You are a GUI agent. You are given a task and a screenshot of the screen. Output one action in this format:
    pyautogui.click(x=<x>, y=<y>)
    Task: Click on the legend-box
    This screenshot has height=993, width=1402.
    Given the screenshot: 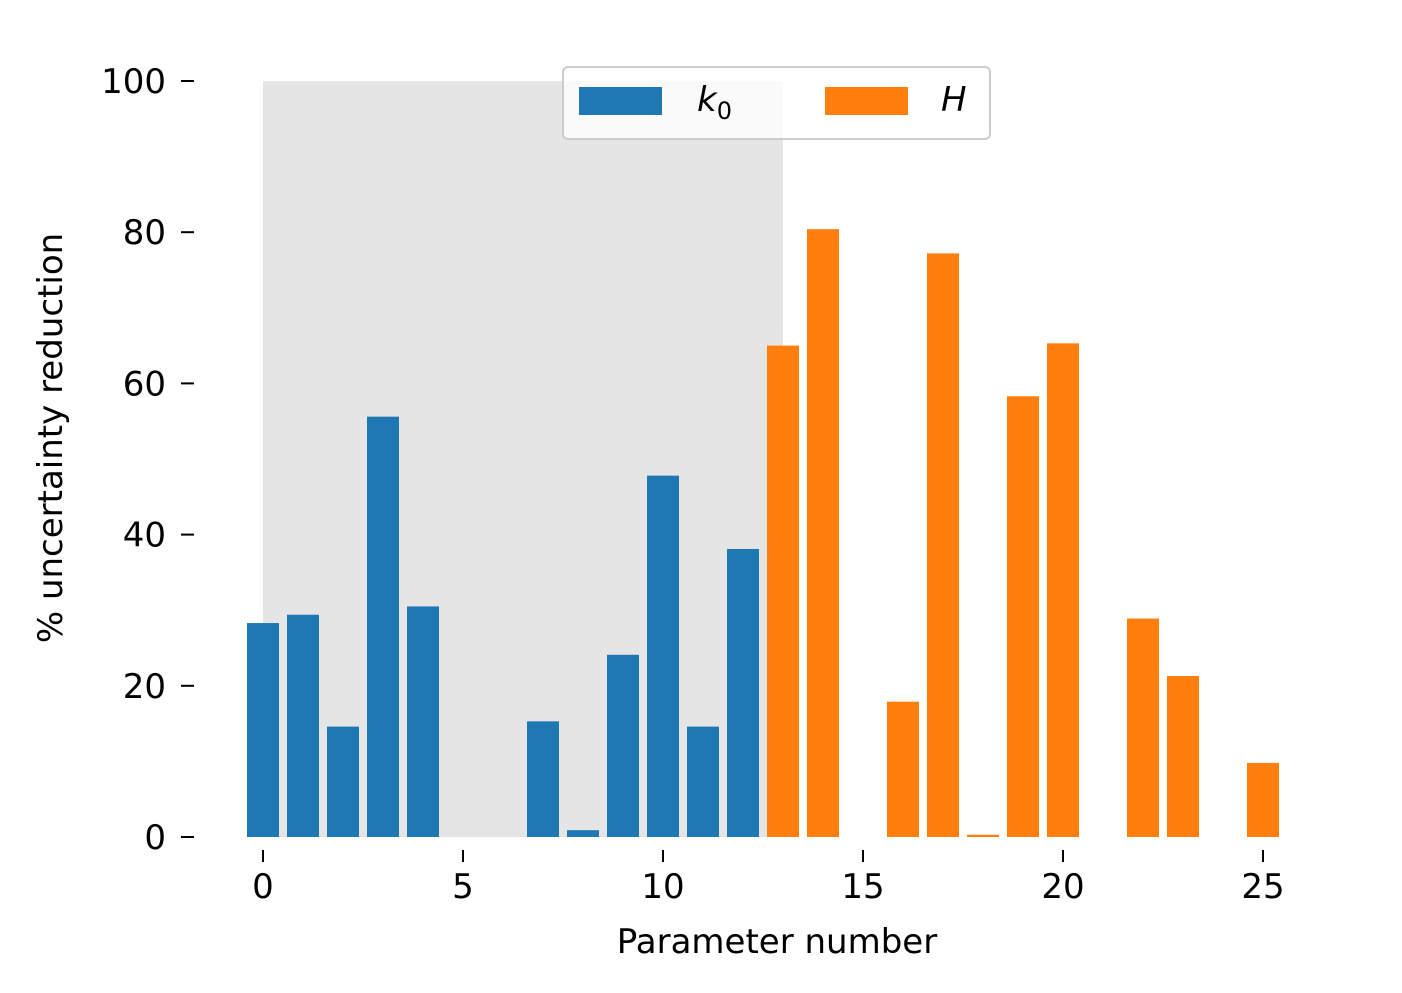 What is the action you would take?
    pyautogui.click(x=776, y=103)
    